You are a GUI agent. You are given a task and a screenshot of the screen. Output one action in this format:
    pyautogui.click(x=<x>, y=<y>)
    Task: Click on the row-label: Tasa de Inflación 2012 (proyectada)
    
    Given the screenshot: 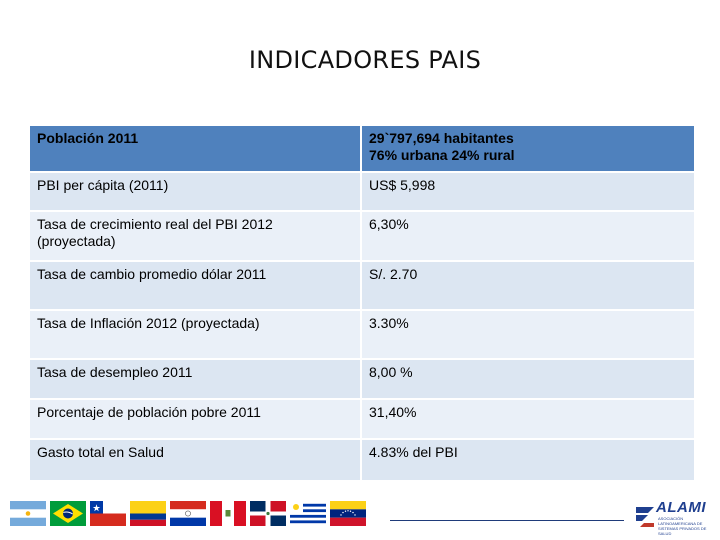 What is the action you would take?
    pyautogui.click(x=196, y=335)
    